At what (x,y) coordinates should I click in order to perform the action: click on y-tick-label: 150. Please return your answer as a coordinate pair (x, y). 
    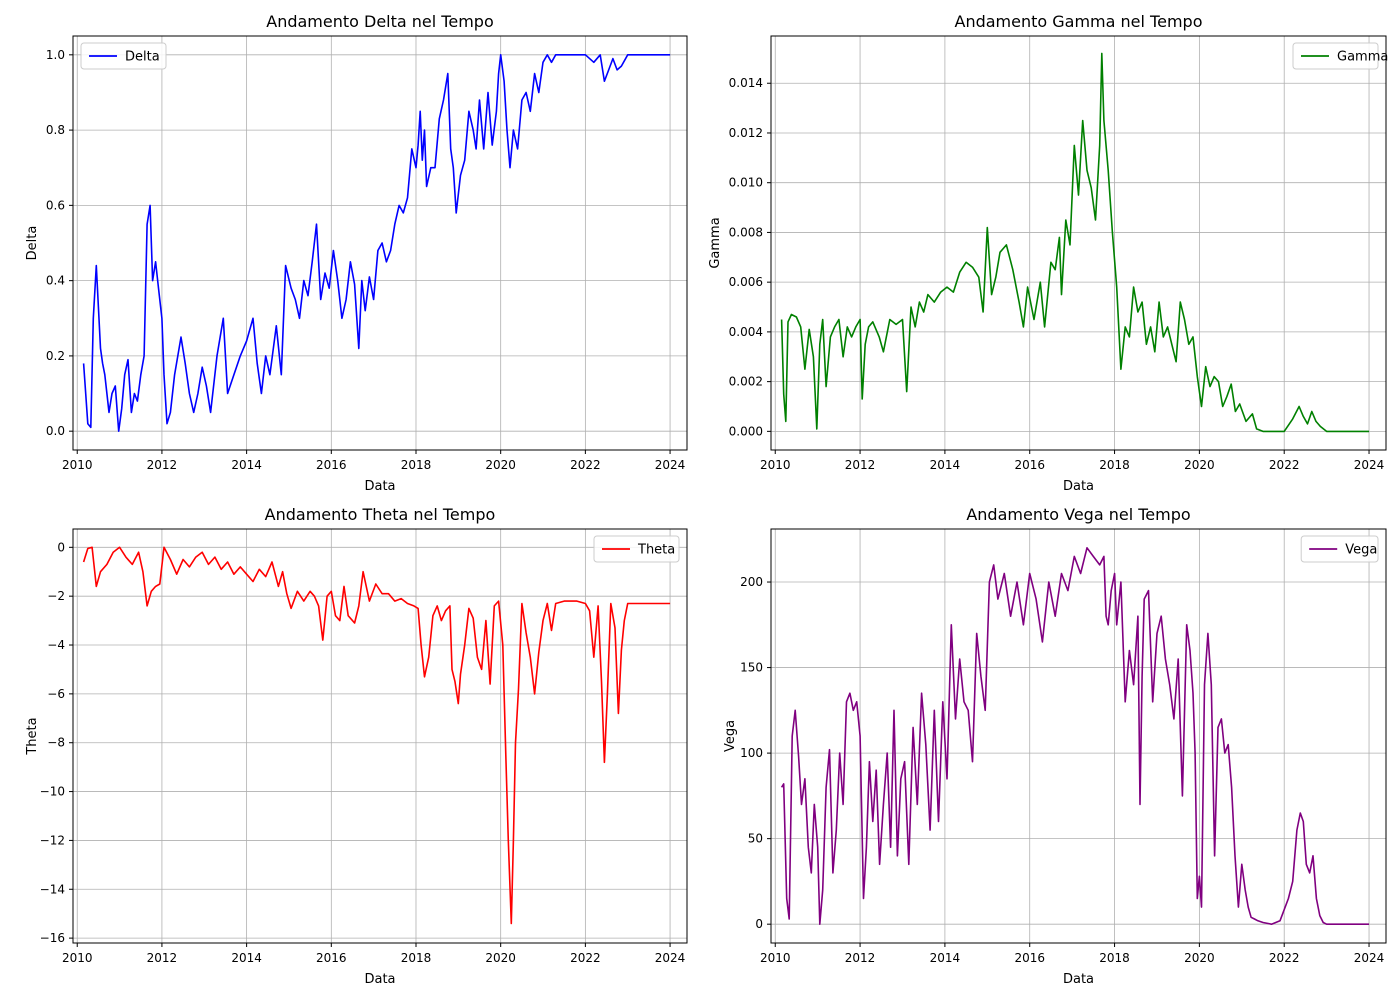
    Looking at the image, I should click on (751, 668).